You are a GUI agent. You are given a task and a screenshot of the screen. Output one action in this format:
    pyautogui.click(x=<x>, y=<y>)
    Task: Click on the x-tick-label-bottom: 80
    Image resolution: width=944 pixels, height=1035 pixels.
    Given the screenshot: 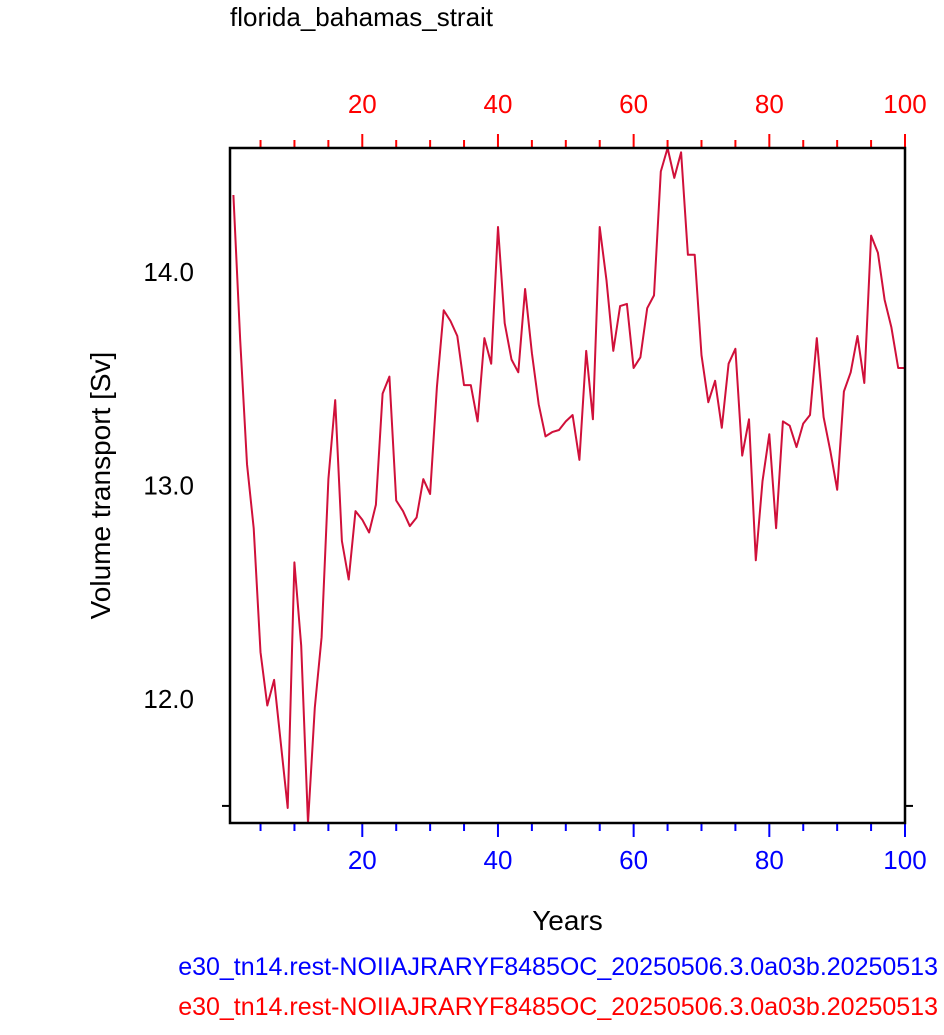 What is the action you would take?
    pyautogui.click(x=769, y=860)
    